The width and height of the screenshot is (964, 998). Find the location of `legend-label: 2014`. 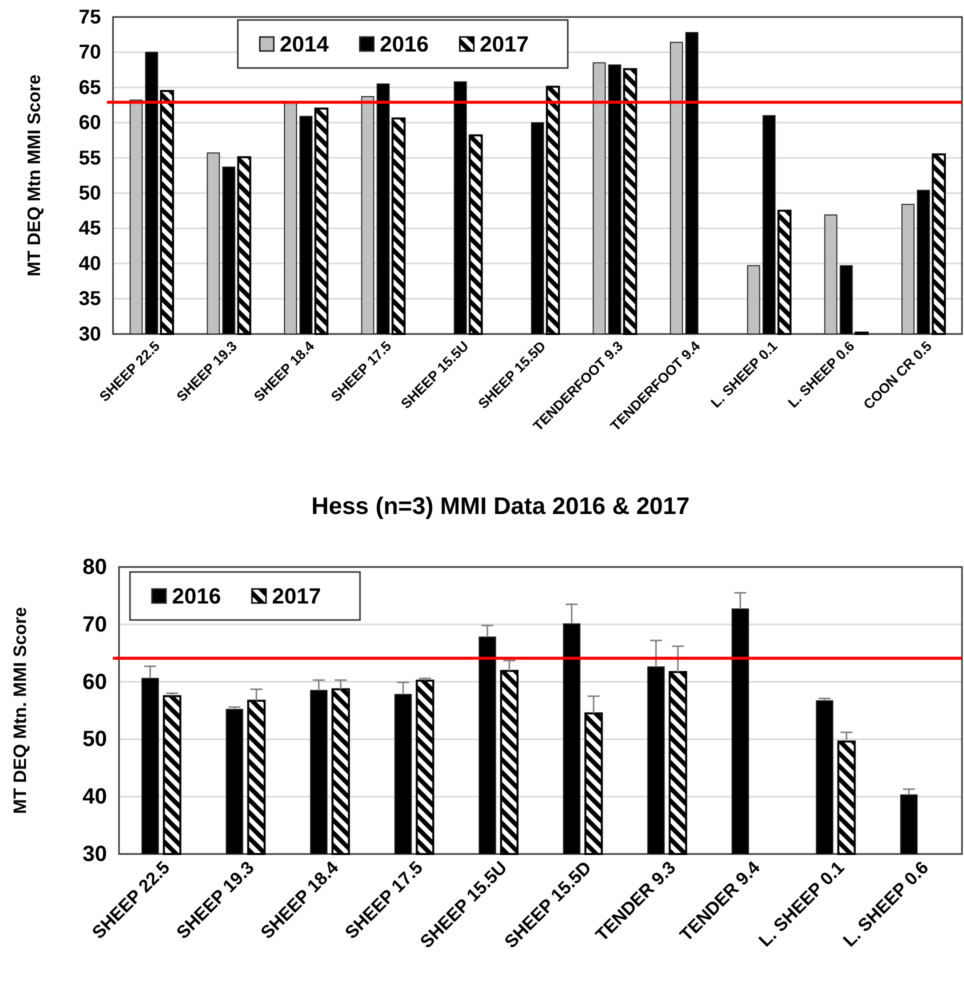

legend-label: 2014 is located at coordinates (305, 44).